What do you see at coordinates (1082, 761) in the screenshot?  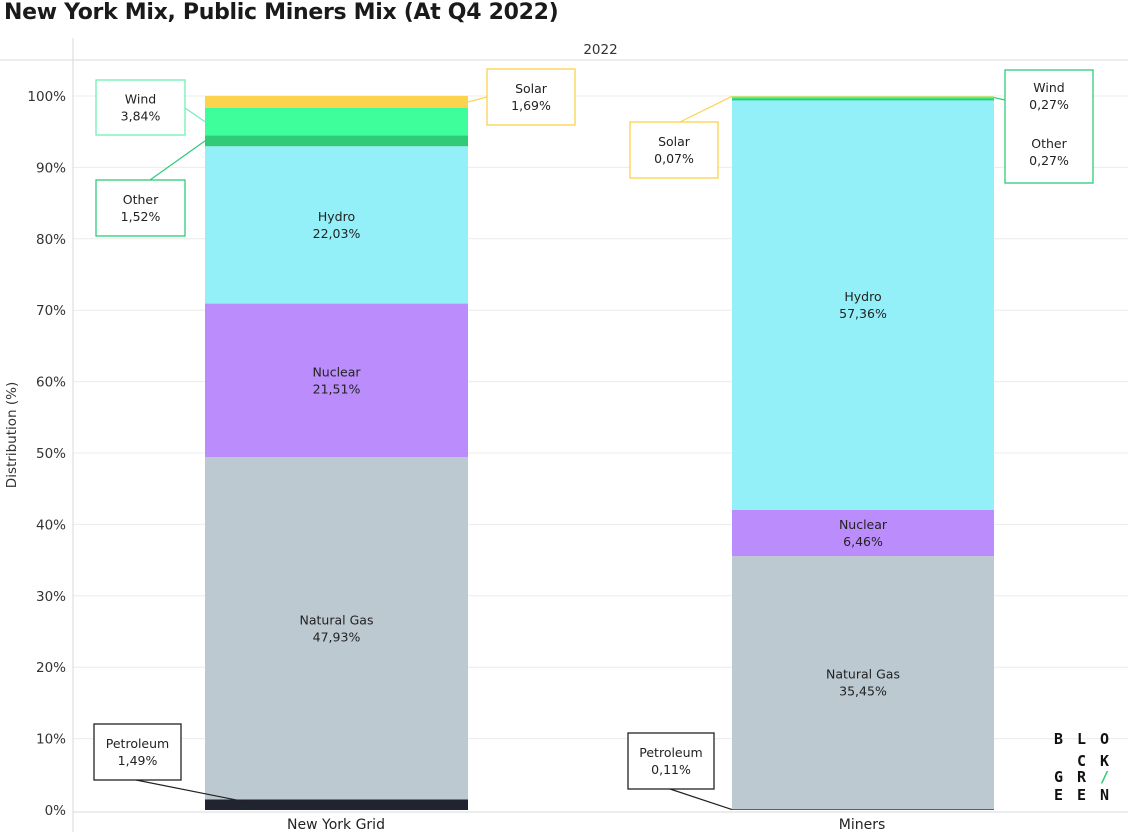 I see `logo-letter: C` at bounding box center [1082, 761].